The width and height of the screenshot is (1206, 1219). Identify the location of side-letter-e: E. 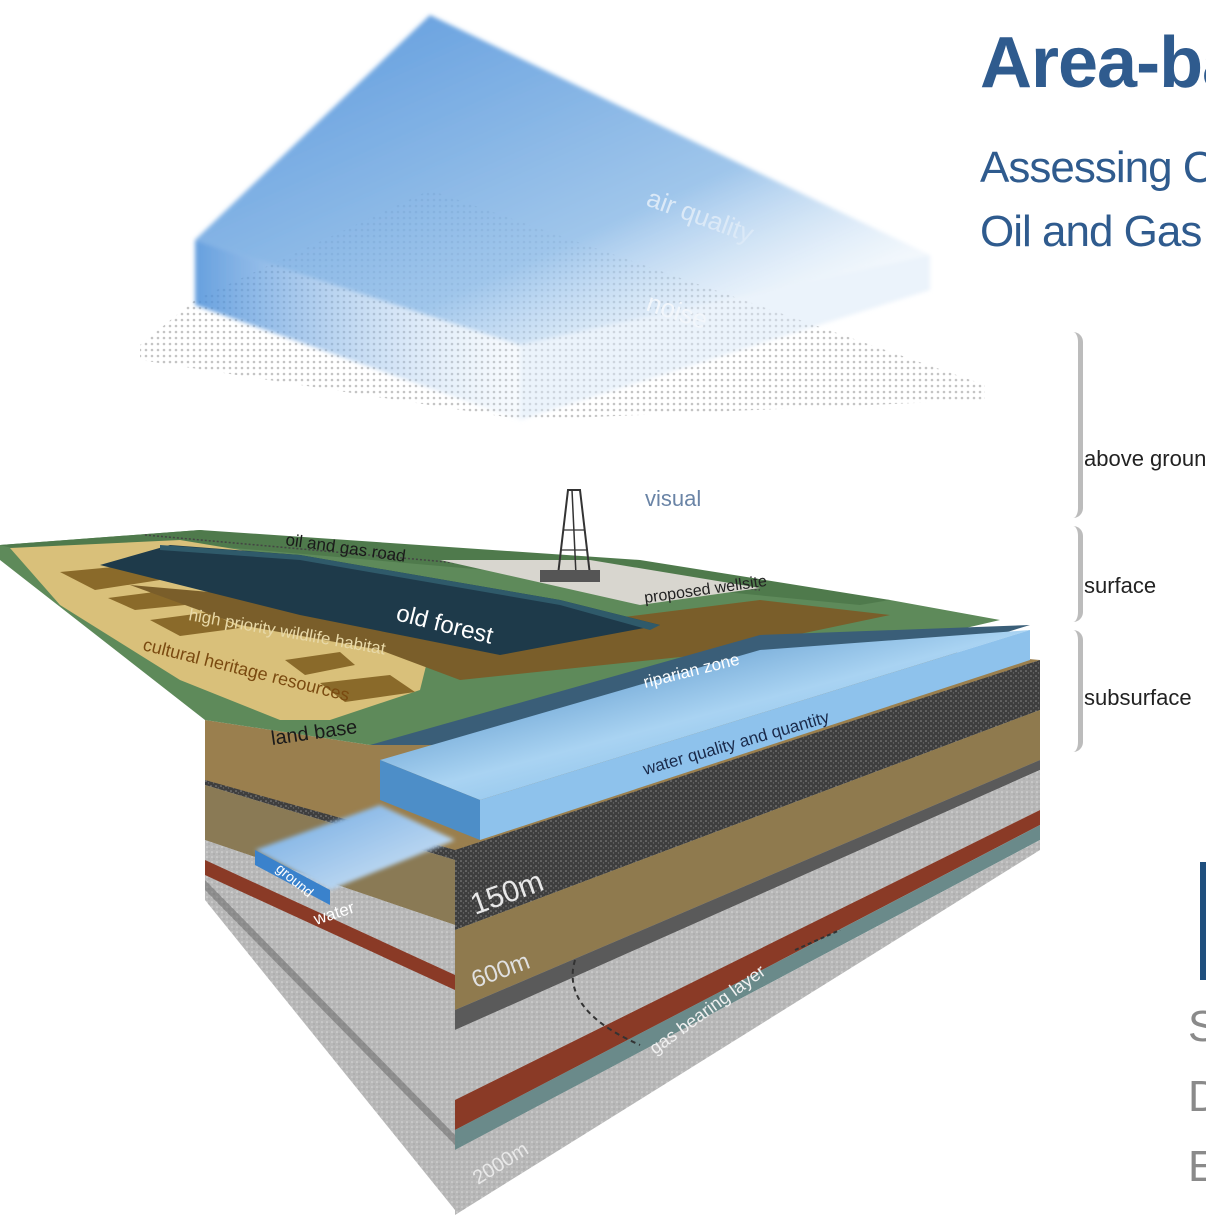
(1197, 1166).